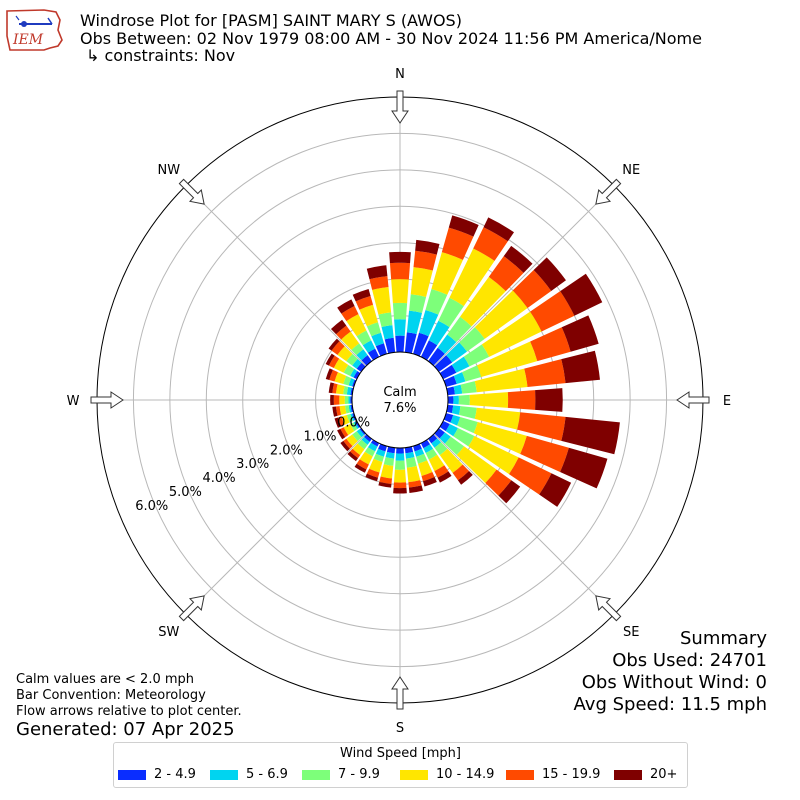 The width and height of the screenshot is (800, 800). I want to click on generated-date: Generated: 07 Apr 2025, so click(125, 729).